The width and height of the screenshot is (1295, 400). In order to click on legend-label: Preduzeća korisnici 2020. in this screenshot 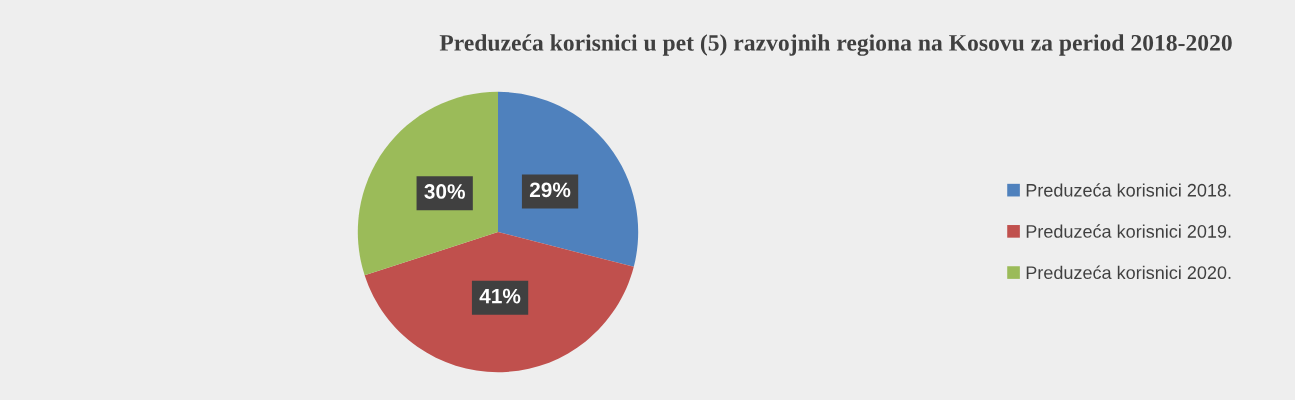, I will do `click(1128, 272)`.